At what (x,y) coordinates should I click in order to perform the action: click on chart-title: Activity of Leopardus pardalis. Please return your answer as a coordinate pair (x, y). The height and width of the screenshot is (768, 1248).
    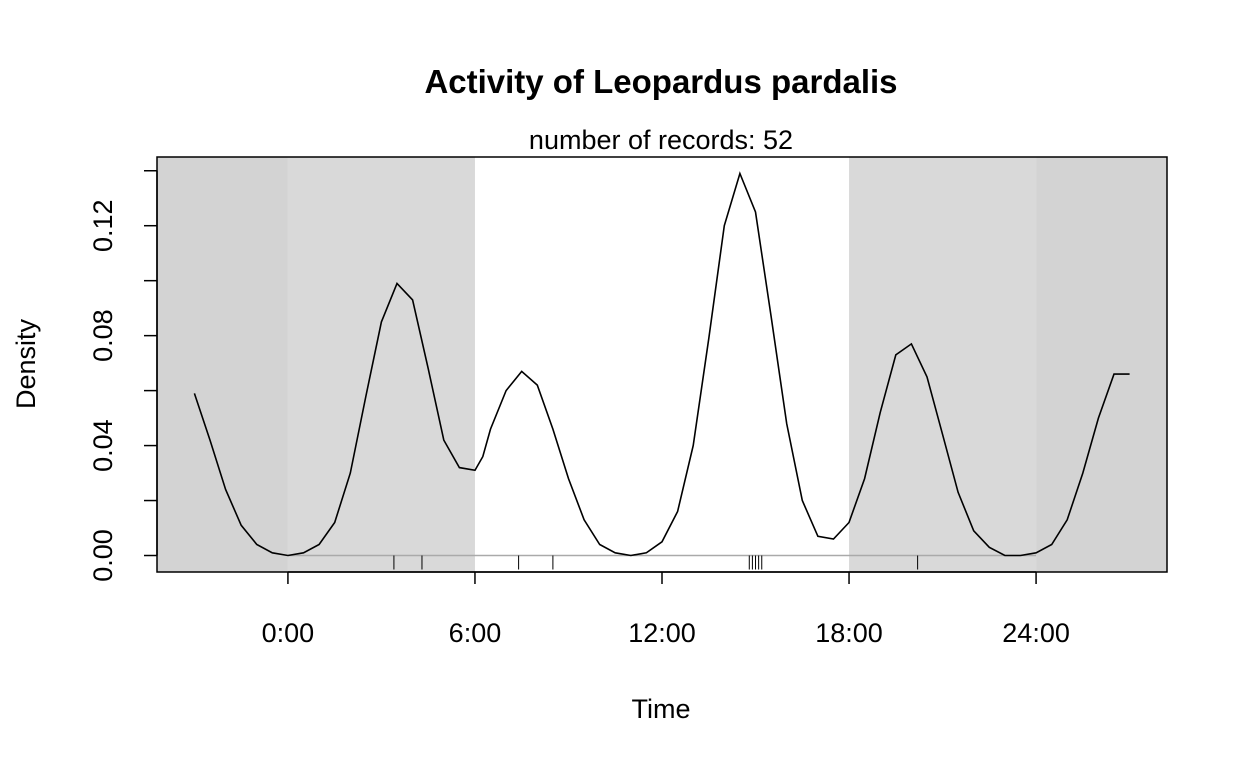
    Looking at the image, I should click on (660, 81).